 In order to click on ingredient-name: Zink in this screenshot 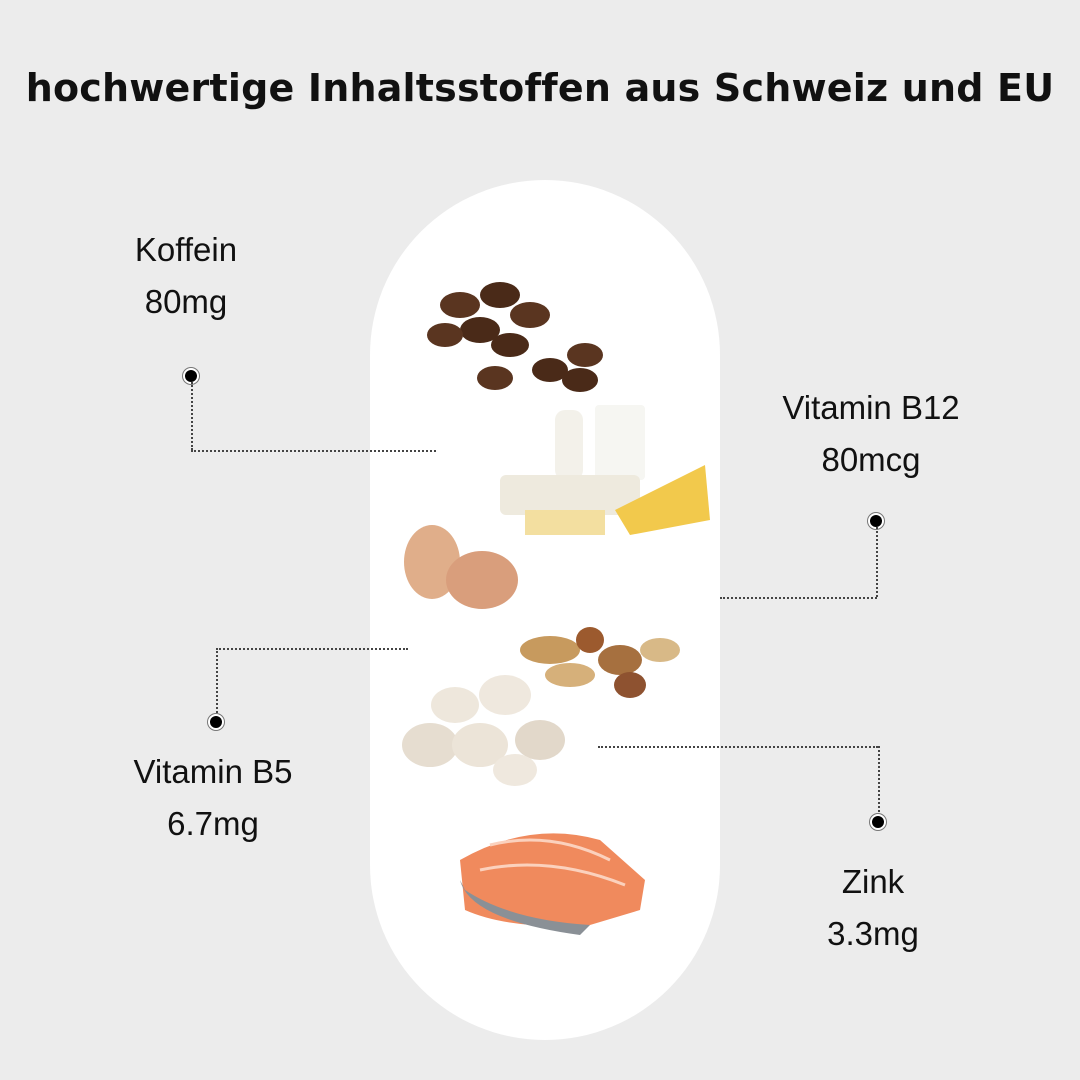, I will do `click(873, 881)`.